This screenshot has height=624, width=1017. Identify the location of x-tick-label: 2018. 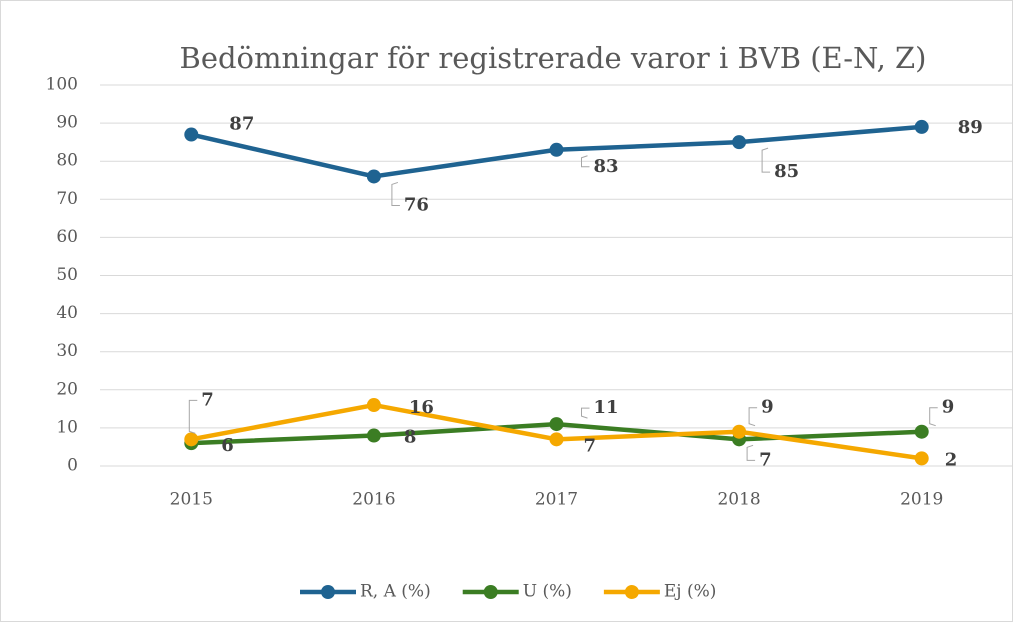
(738, 500).